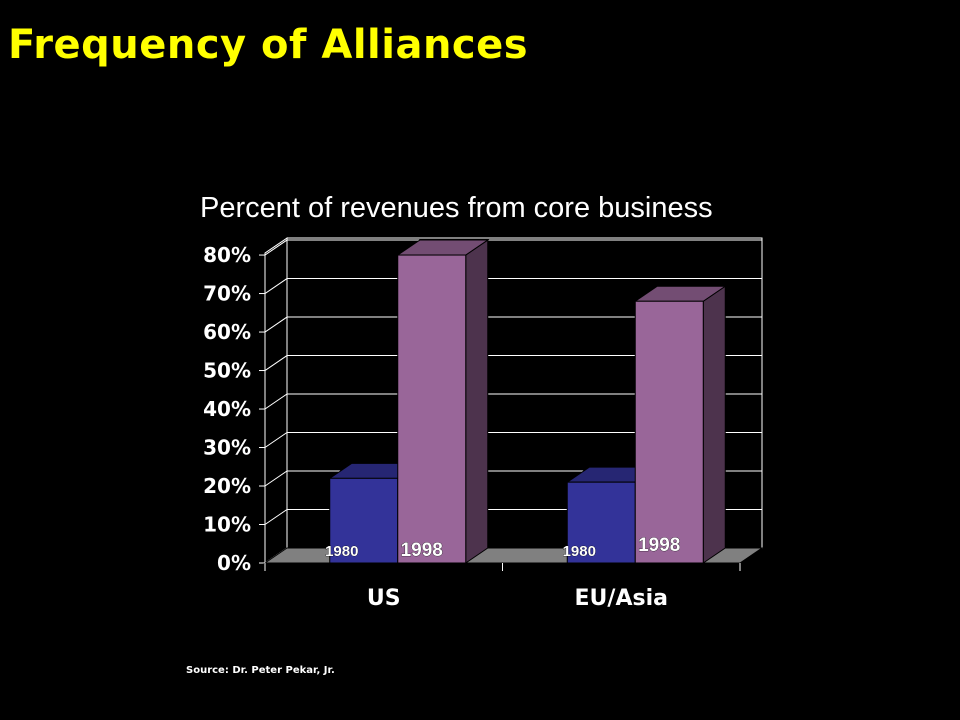  Describe the element at coordinates (227, 255) in the screenshot. I see `y-tick-label: 80%` at that location.